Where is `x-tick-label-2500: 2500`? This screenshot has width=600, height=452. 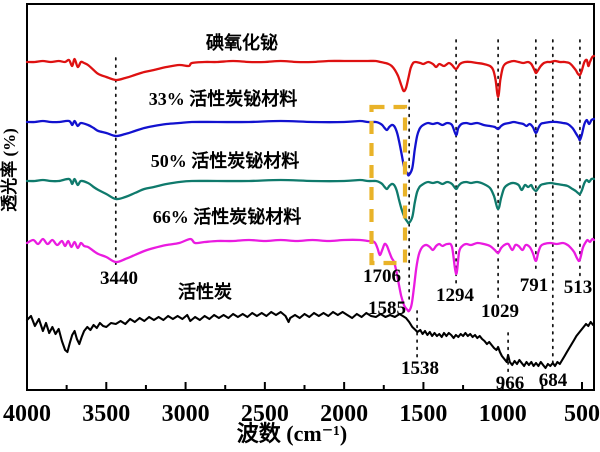
x-tick-label-2500: 2500 is located at coordinates (265, 414).